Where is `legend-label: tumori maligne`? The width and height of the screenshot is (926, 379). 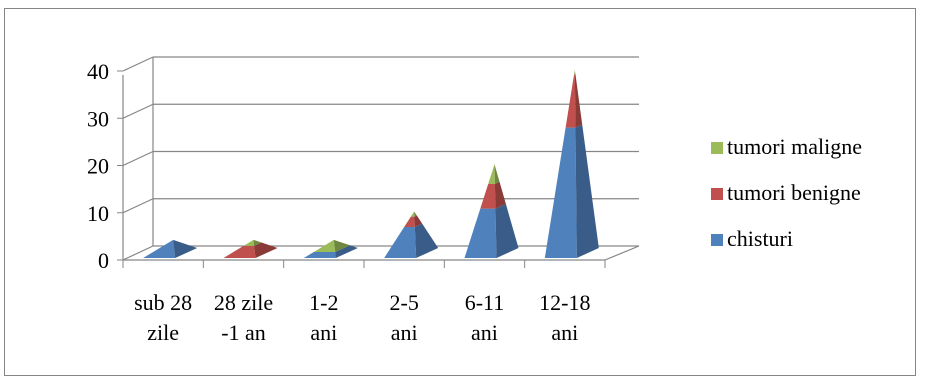
legend-label: tumori maligne is located at coordinates (794, 146).